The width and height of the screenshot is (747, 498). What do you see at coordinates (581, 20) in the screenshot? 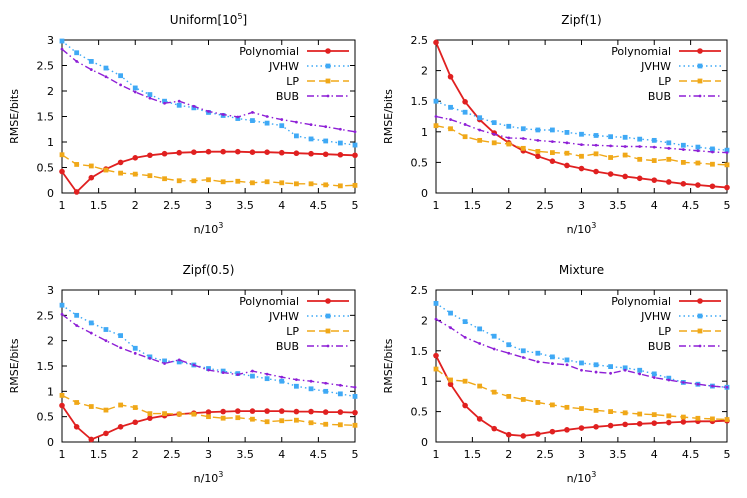
I see `chart-title: Zipf(1)` at bounding box center [581, 20].